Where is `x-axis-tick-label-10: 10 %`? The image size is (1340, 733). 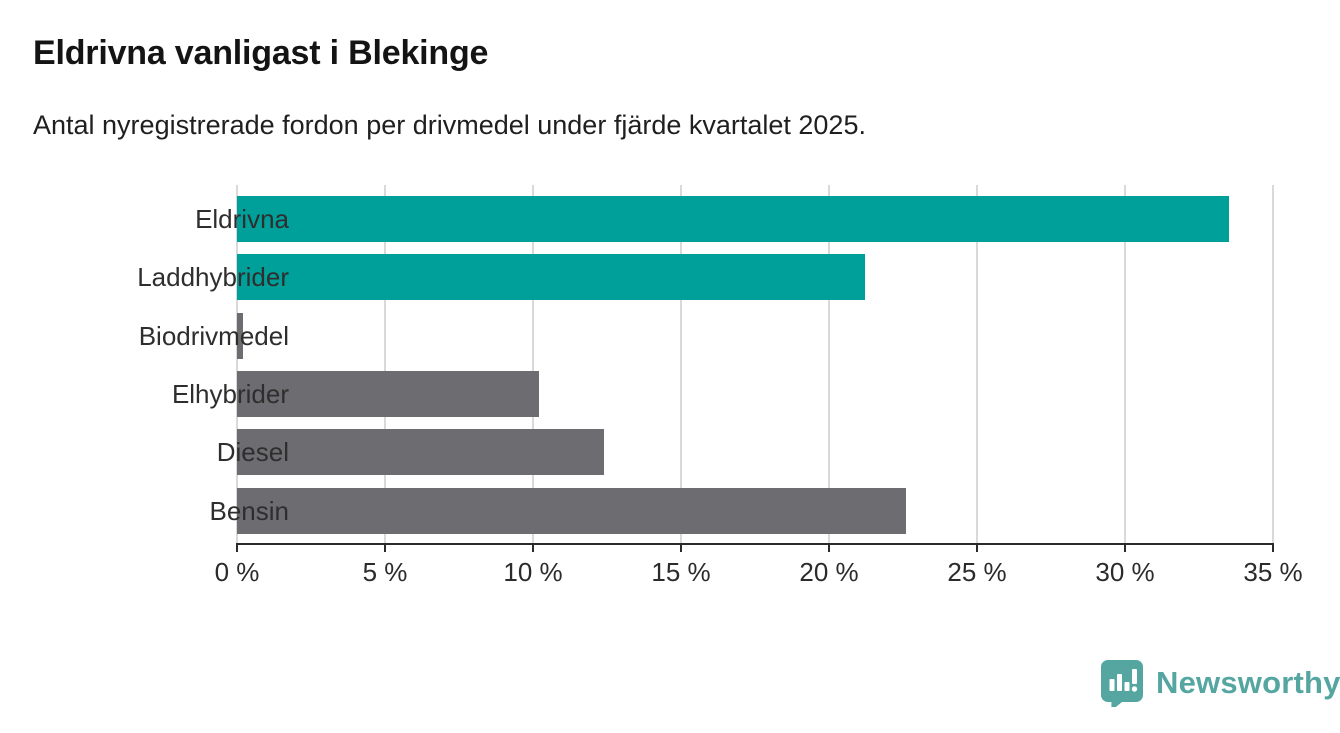
x-axis-tick-label-10: 10 % is located at coordinates (533, 572).